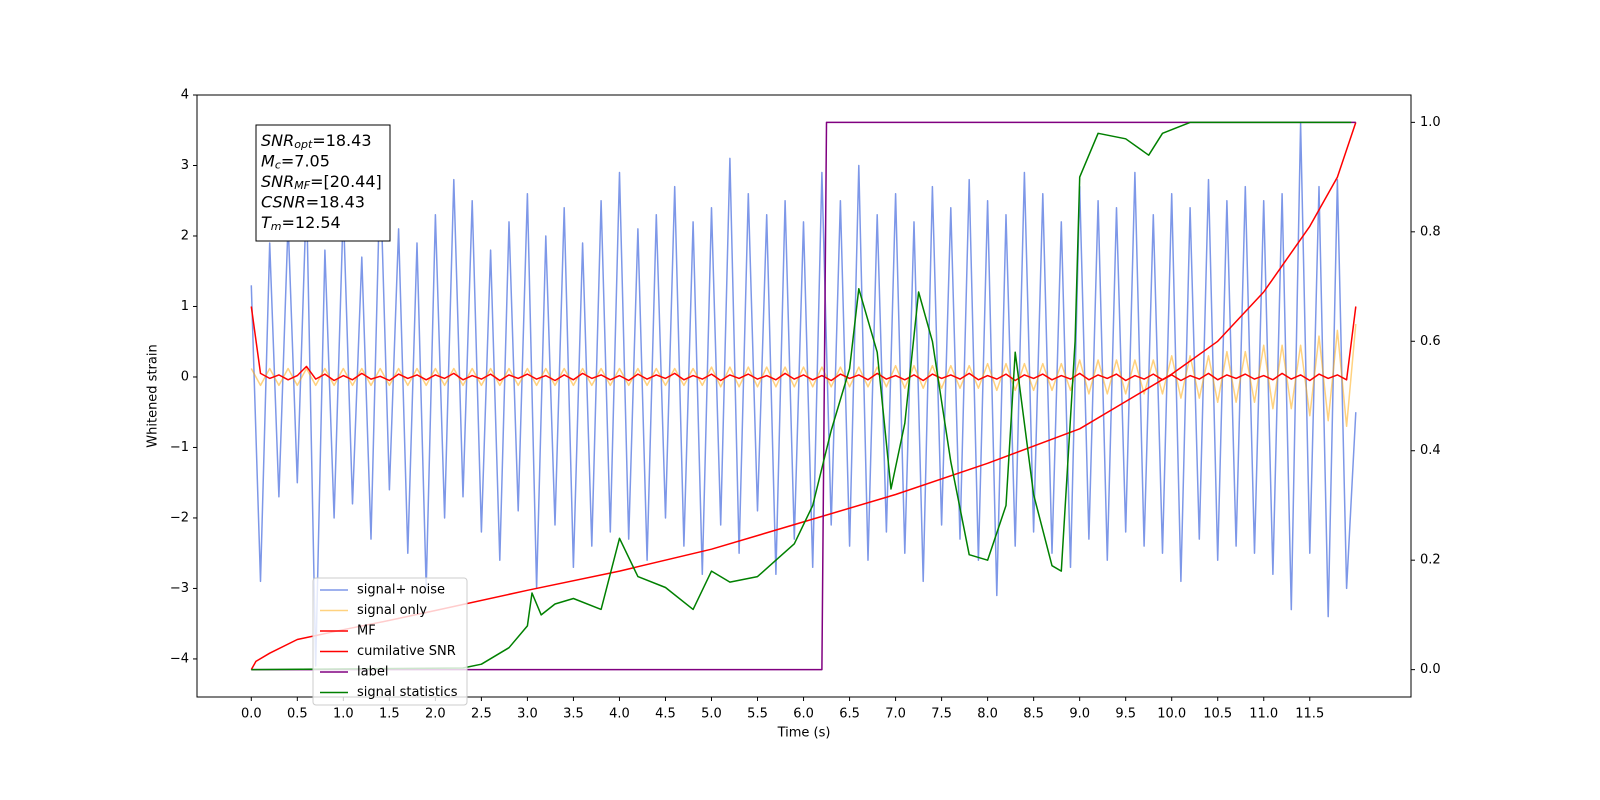  What do you see at coordinates (573, 714) in the screenshot?
I see `x-tick-label: 3.5` at bounding box center [573, 714].